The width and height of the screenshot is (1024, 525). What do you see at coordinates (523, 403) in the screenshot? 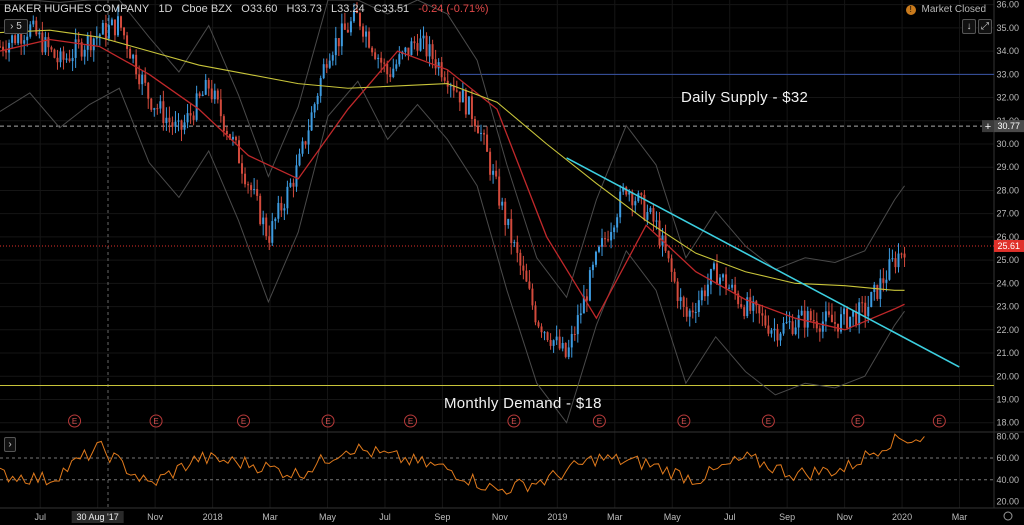
I see `demand-annotation: Monthly Demand - $18` at bounding box center [523, 403].